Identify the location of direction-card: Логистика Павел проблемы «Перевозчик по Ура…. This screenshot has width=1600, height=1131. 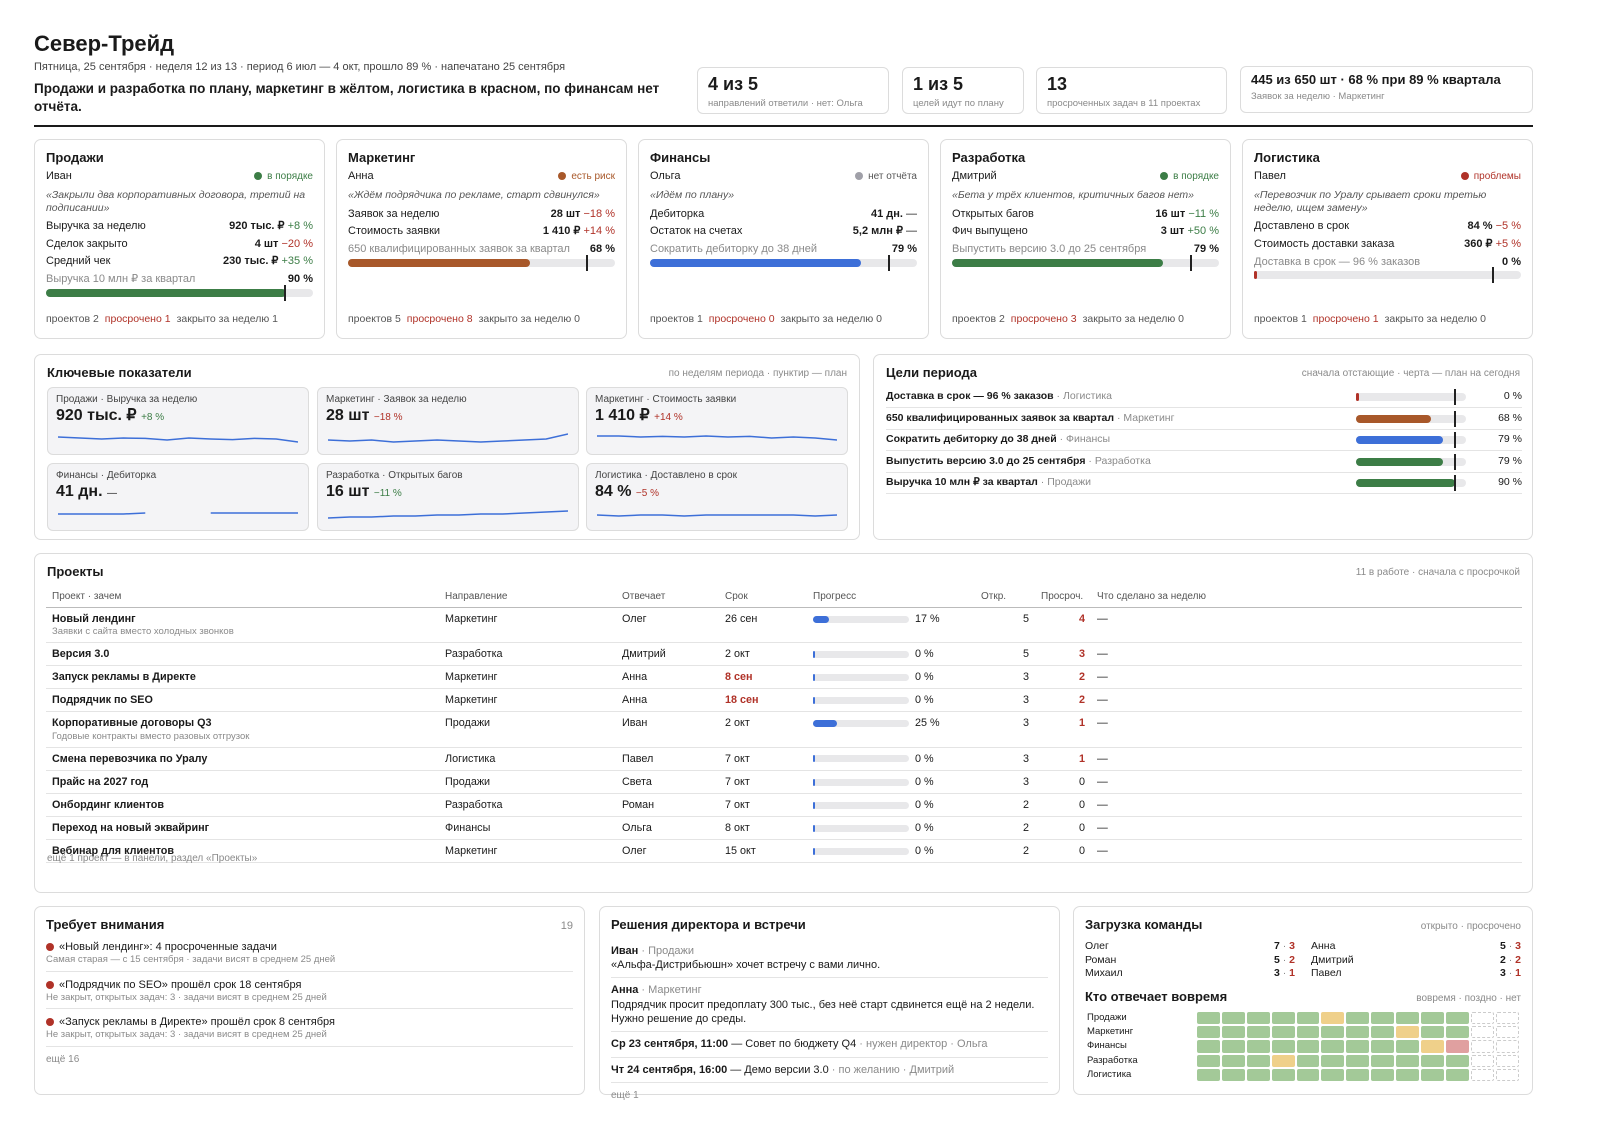
(1387, 239).